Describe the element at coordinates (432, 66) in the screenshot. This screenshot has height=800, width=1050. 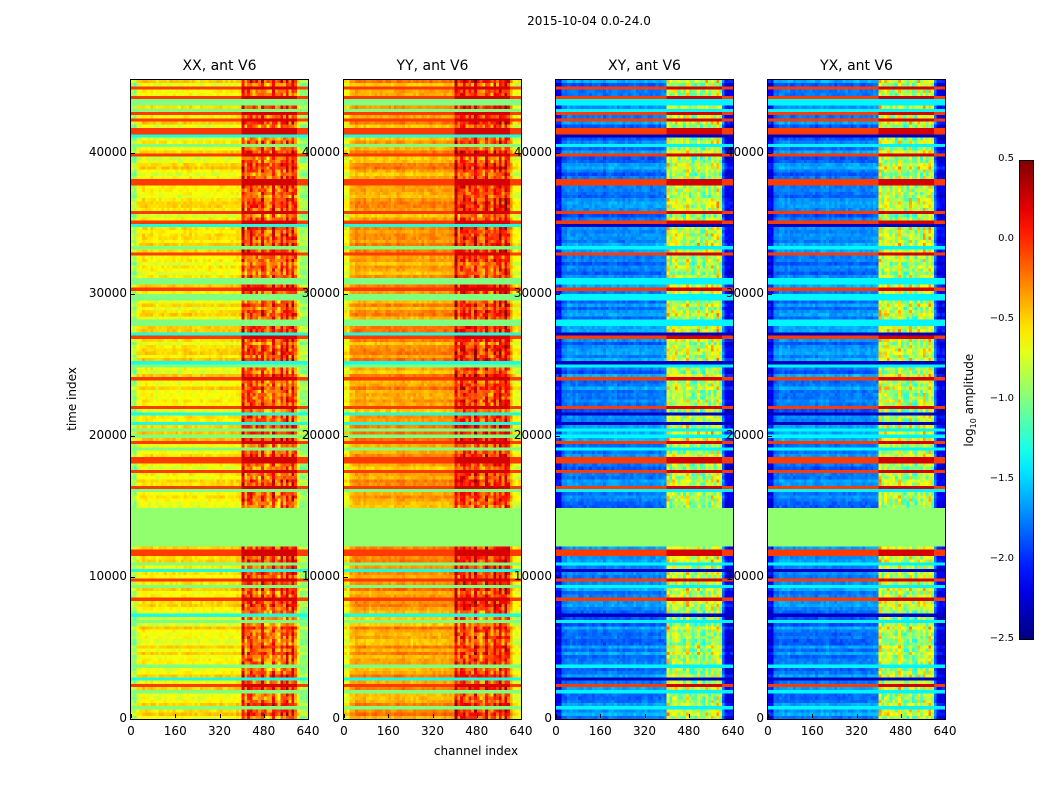
I see `panel-title: YY, ant V6` at that location.